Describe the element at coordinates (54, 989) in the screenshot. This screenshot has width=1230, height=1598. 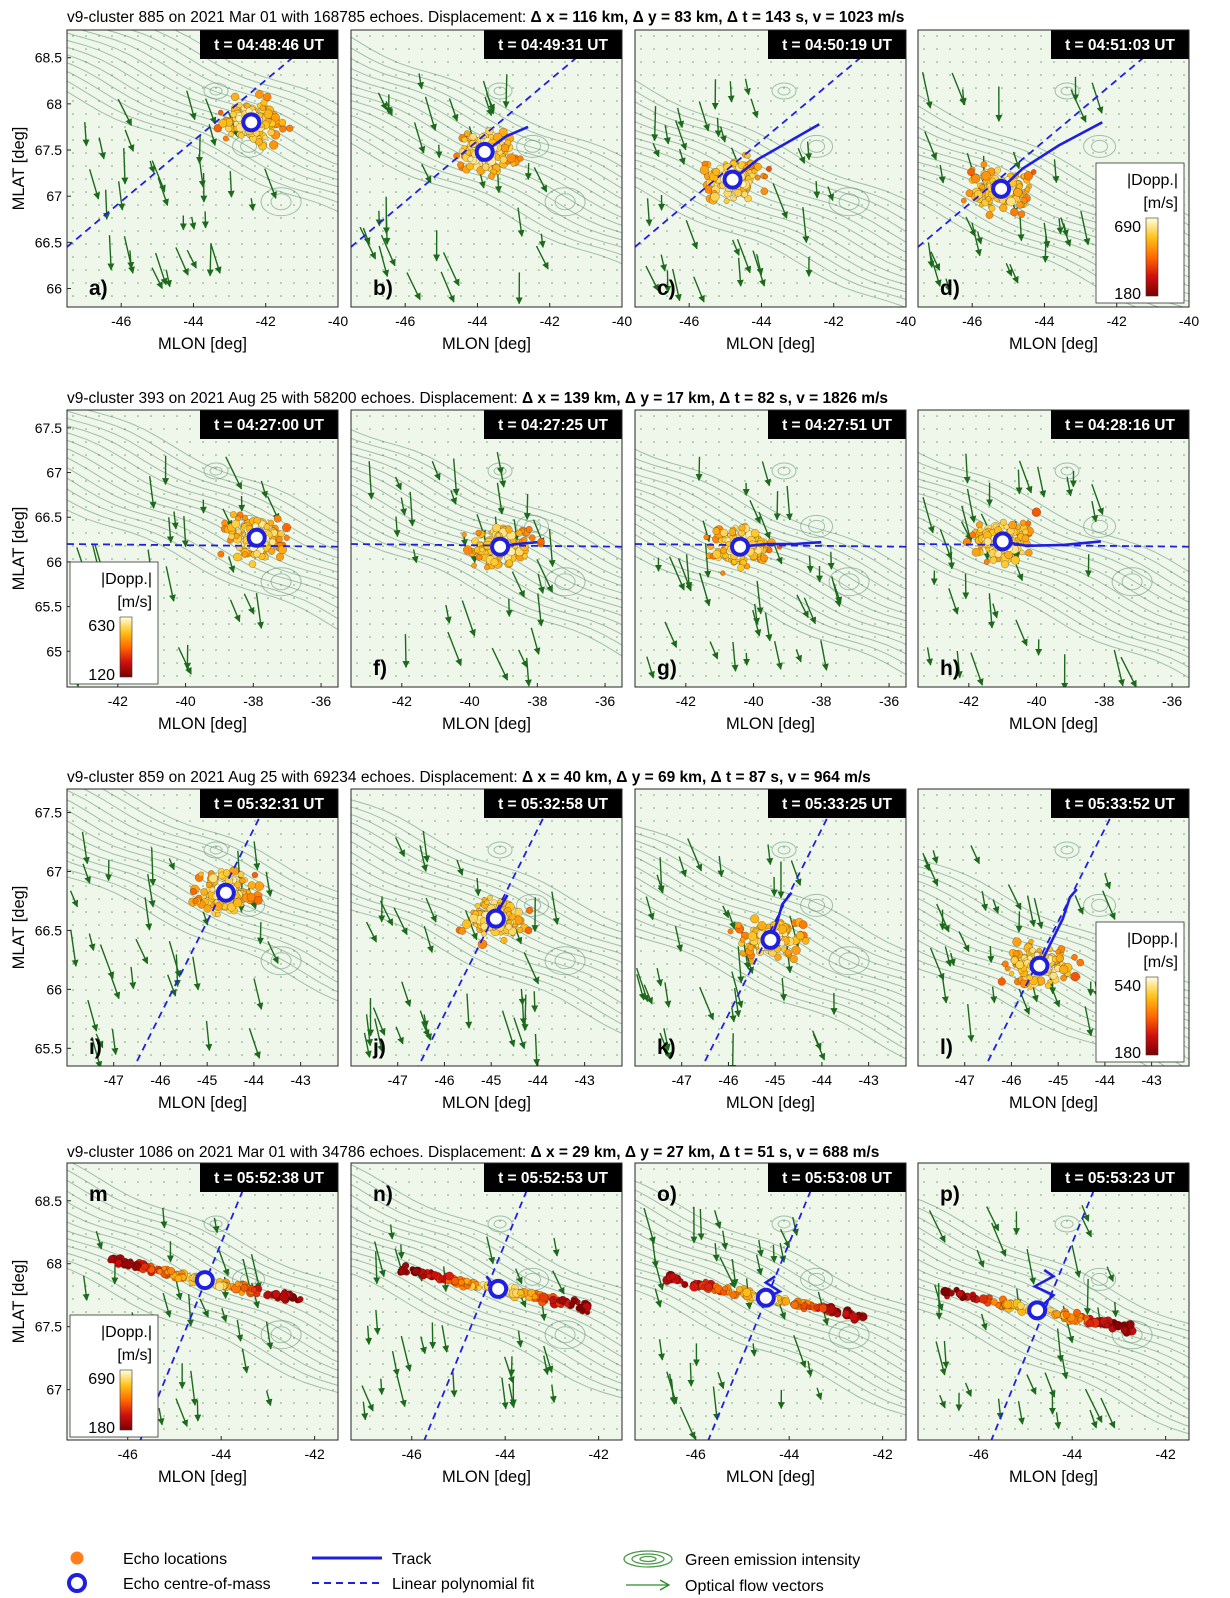
I see `y-tick-label: 66` at that location.